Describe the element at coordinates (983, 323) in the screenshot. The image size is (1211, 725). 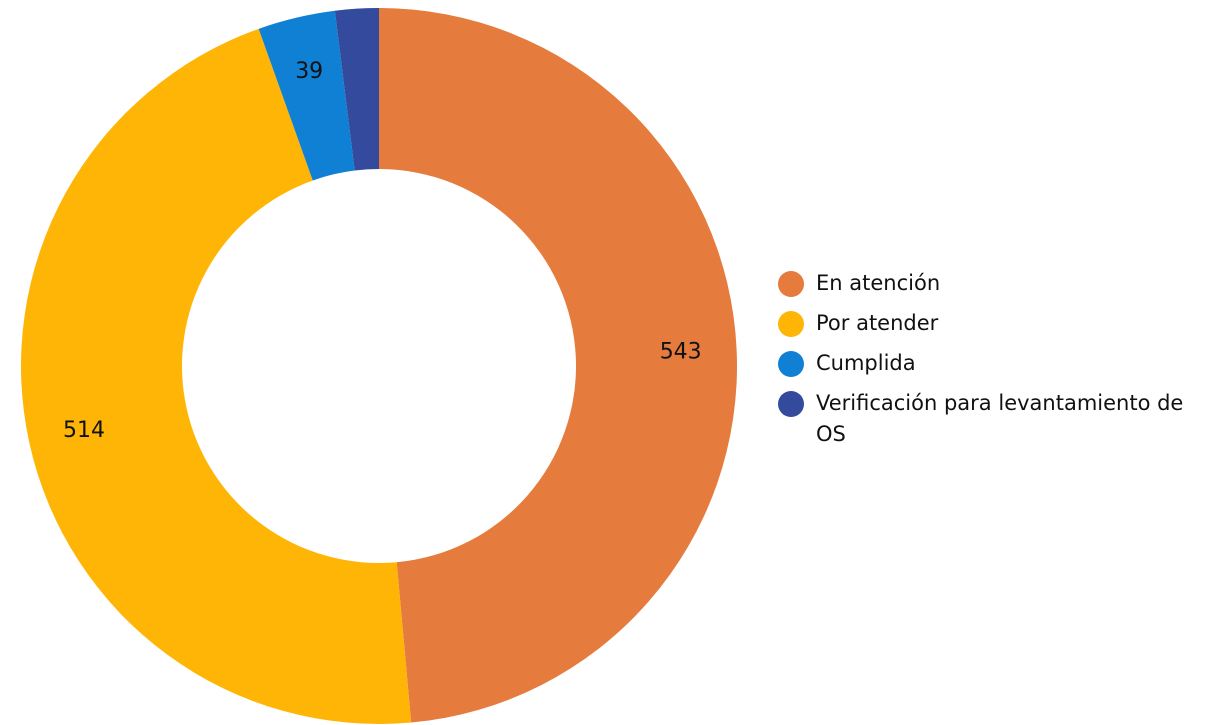
I see `legend-item: Por atender` at that location.